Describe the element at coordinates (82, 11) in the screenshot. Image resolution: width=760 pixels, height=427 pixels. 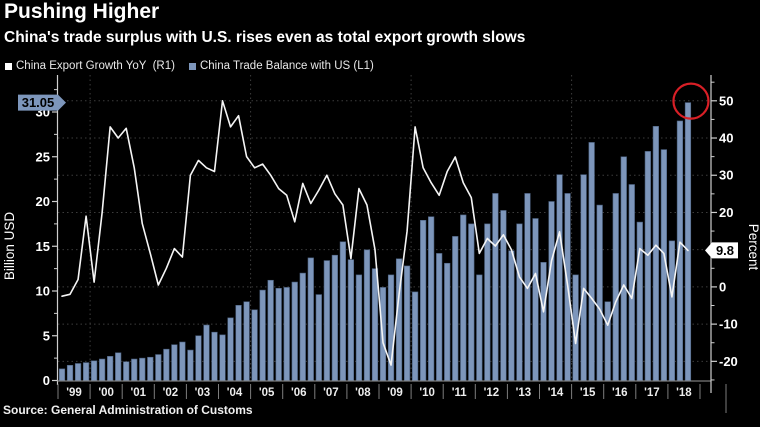
I see `chart-title: Pushing Higher` at that location.